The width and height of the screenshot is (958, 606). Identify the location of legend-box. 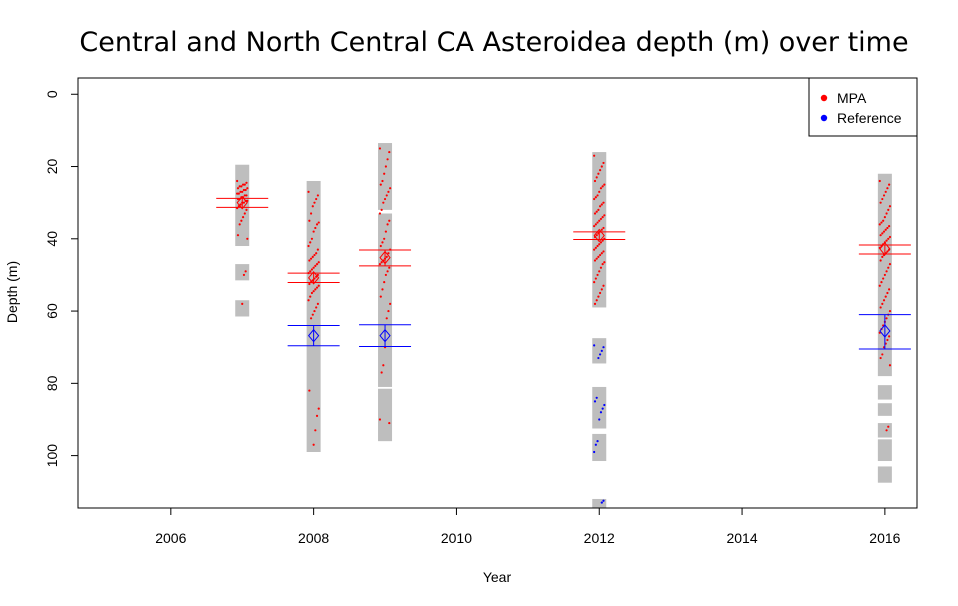
(863, 107).